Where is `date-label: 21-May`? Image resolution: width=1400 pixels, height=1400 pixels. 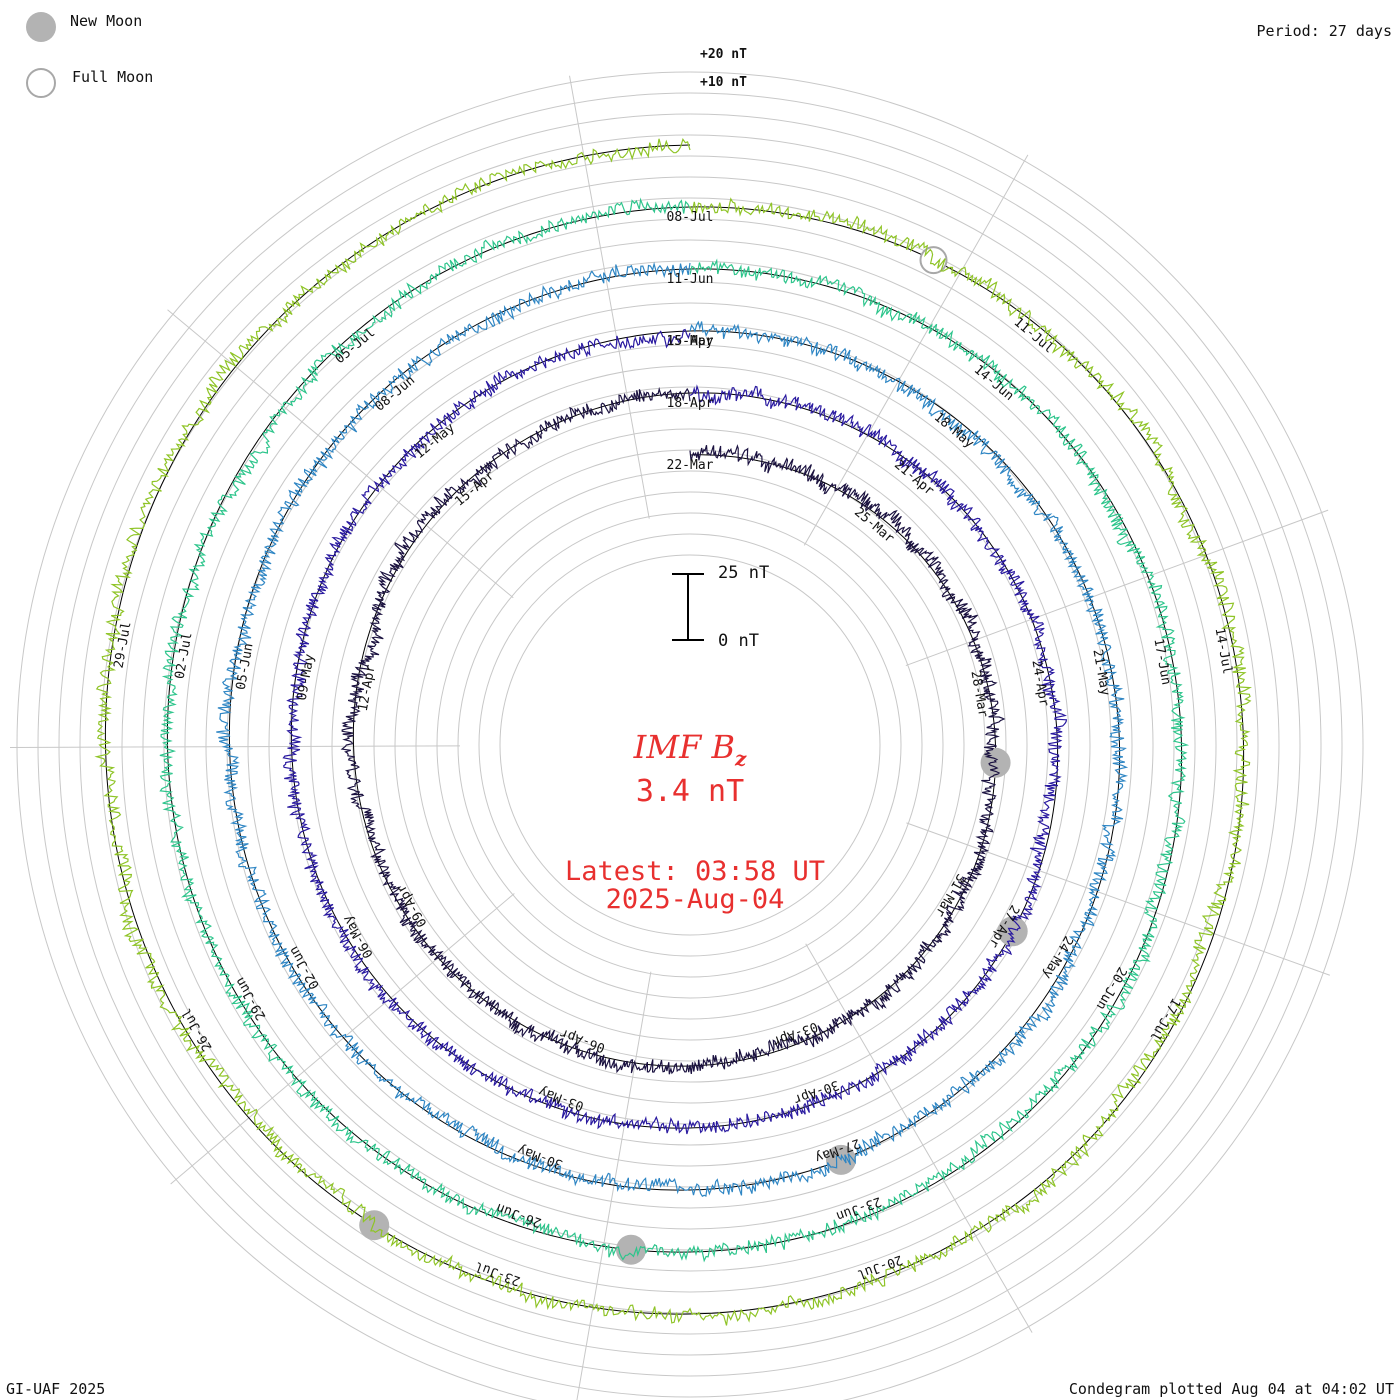
date-label: 21-May is located at coordinates (1100, 672).